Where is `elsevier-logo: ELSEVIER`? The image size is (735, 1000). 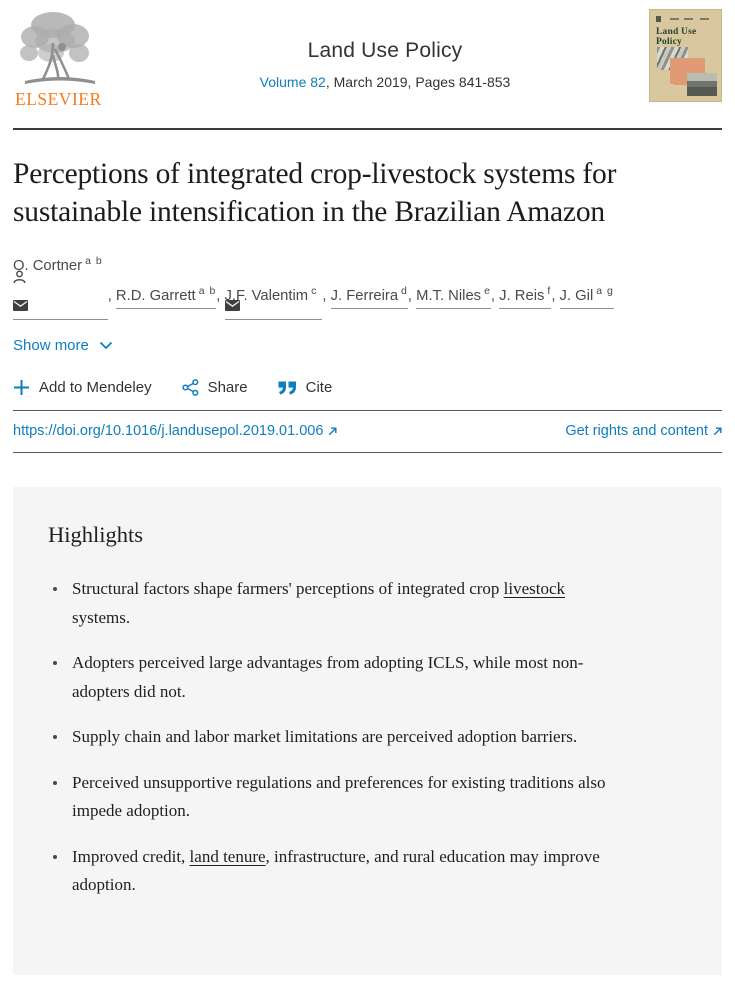 elsevier-logo: ELSEVIER is located at coordinates (67, 59).